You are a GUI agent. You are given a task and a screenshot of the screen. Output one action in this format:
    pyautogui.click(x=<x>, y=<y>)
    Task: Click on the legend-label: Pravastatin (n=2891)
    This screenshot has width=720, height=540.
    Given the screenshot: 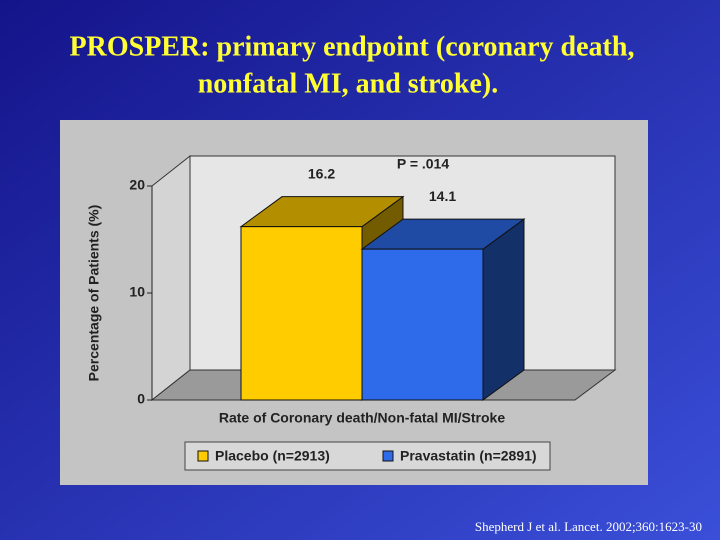 What is the action you would take?
    pyautogui.click(x=468, y=456)
    